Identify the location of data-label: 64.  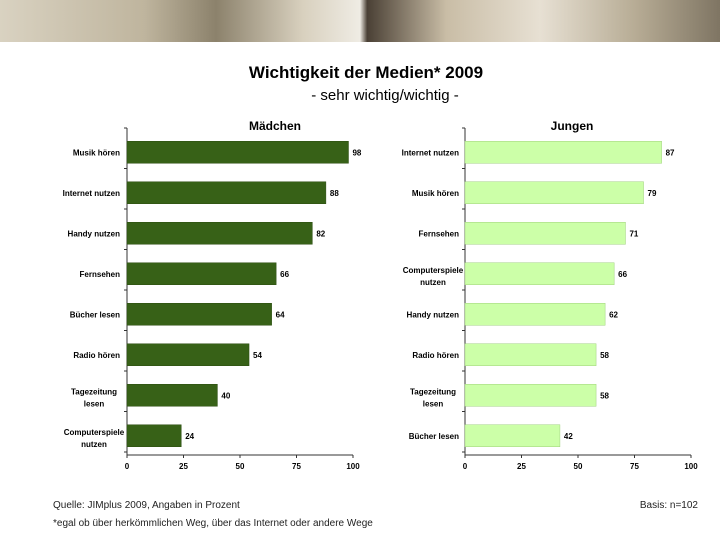
(280, 314).